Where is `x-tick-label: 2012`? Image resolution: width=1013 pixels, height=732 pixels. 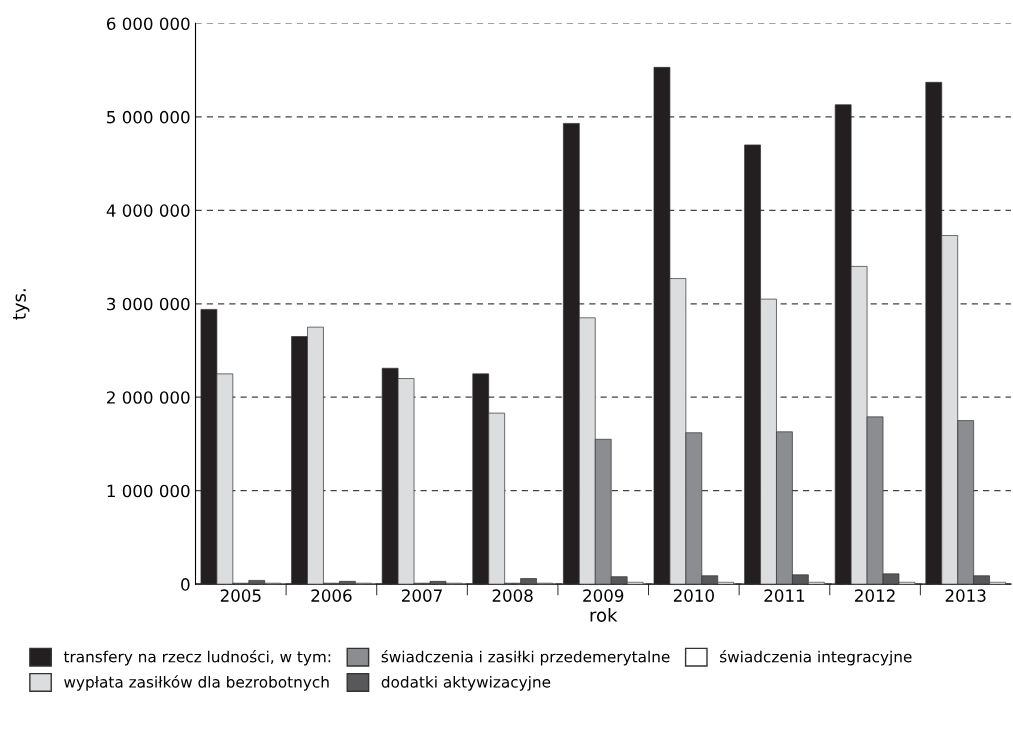 x-tick-label: 2012 is located at coordinates (875, 595).